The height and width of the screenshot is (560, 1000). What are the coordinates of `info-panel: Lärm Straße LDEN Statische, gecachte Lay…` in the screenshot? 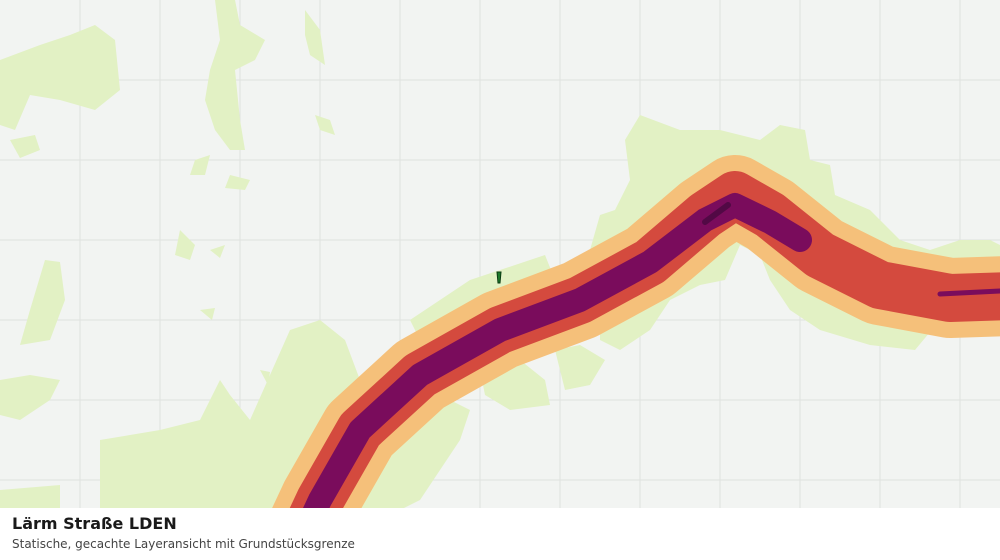 It's located at (500, 534).